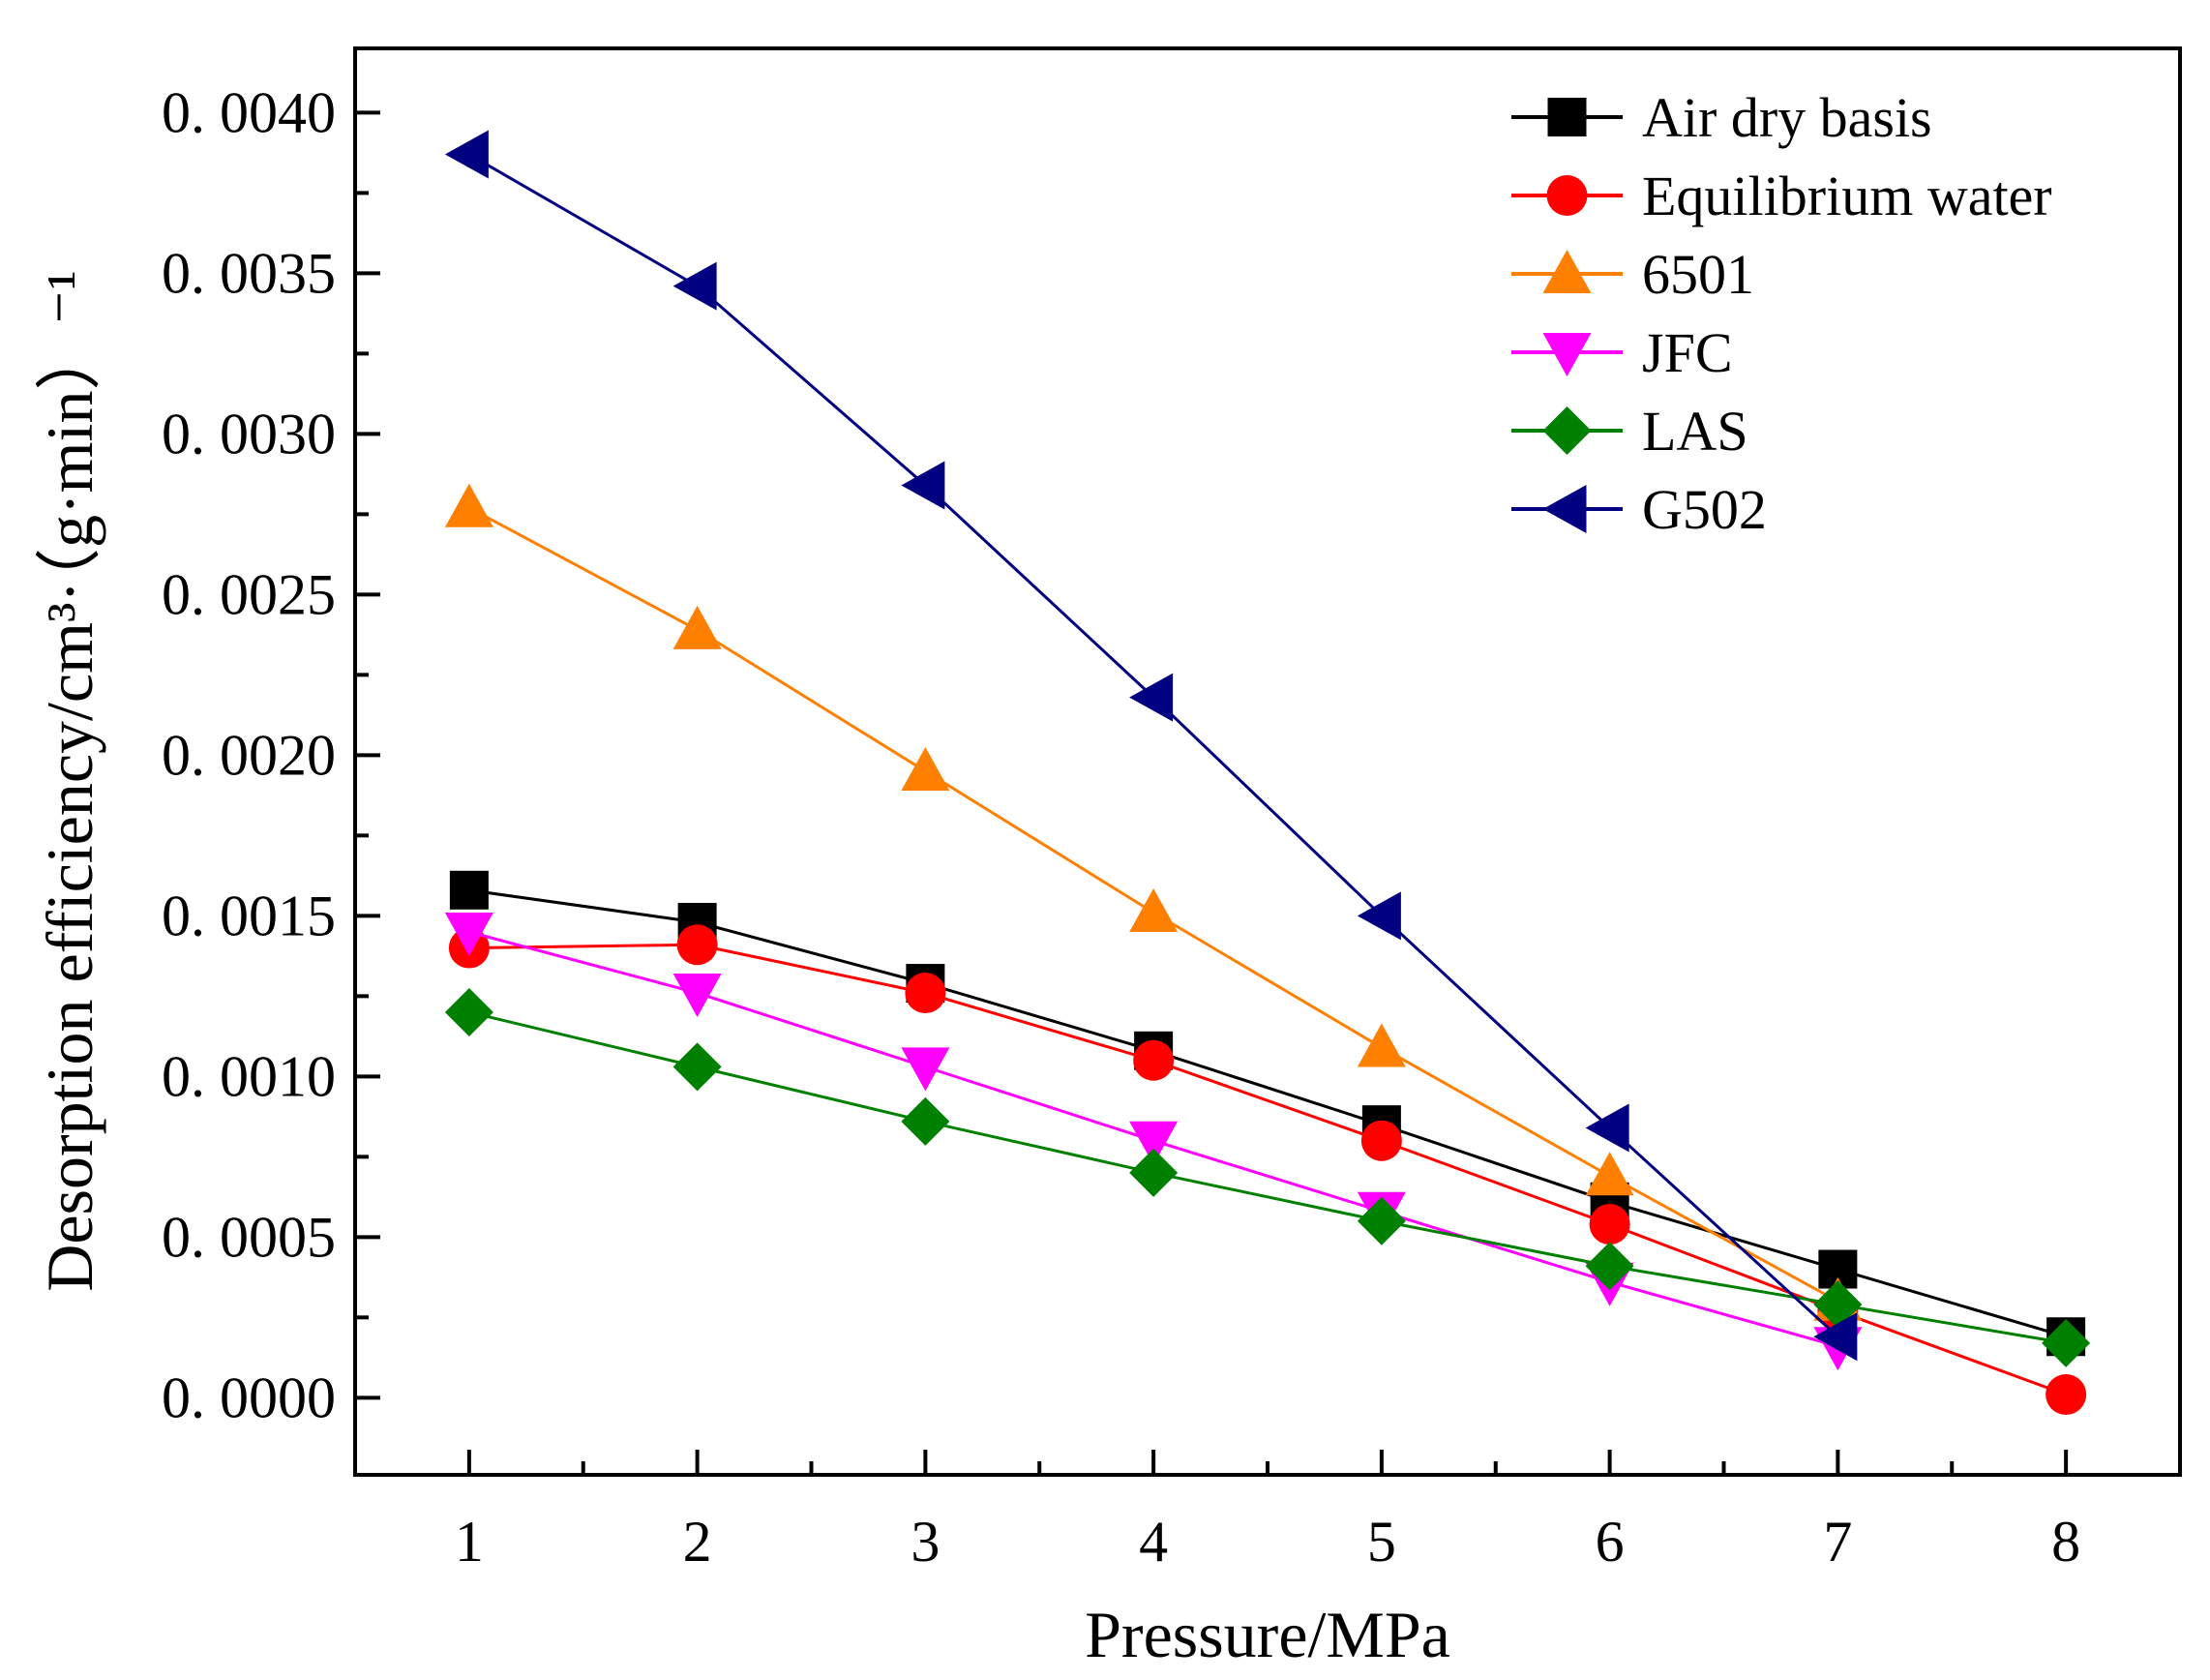  I want to click on legend-item: 6501, so click(1633, 275).